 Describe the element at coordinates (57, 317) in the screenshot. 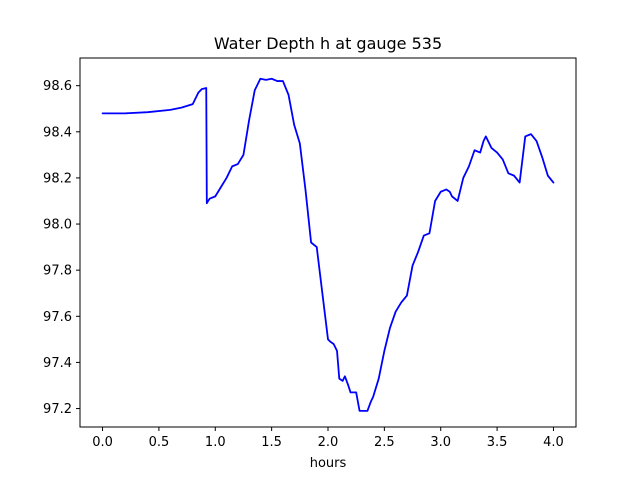

I see `y-tick-label: 97.6` at that location.